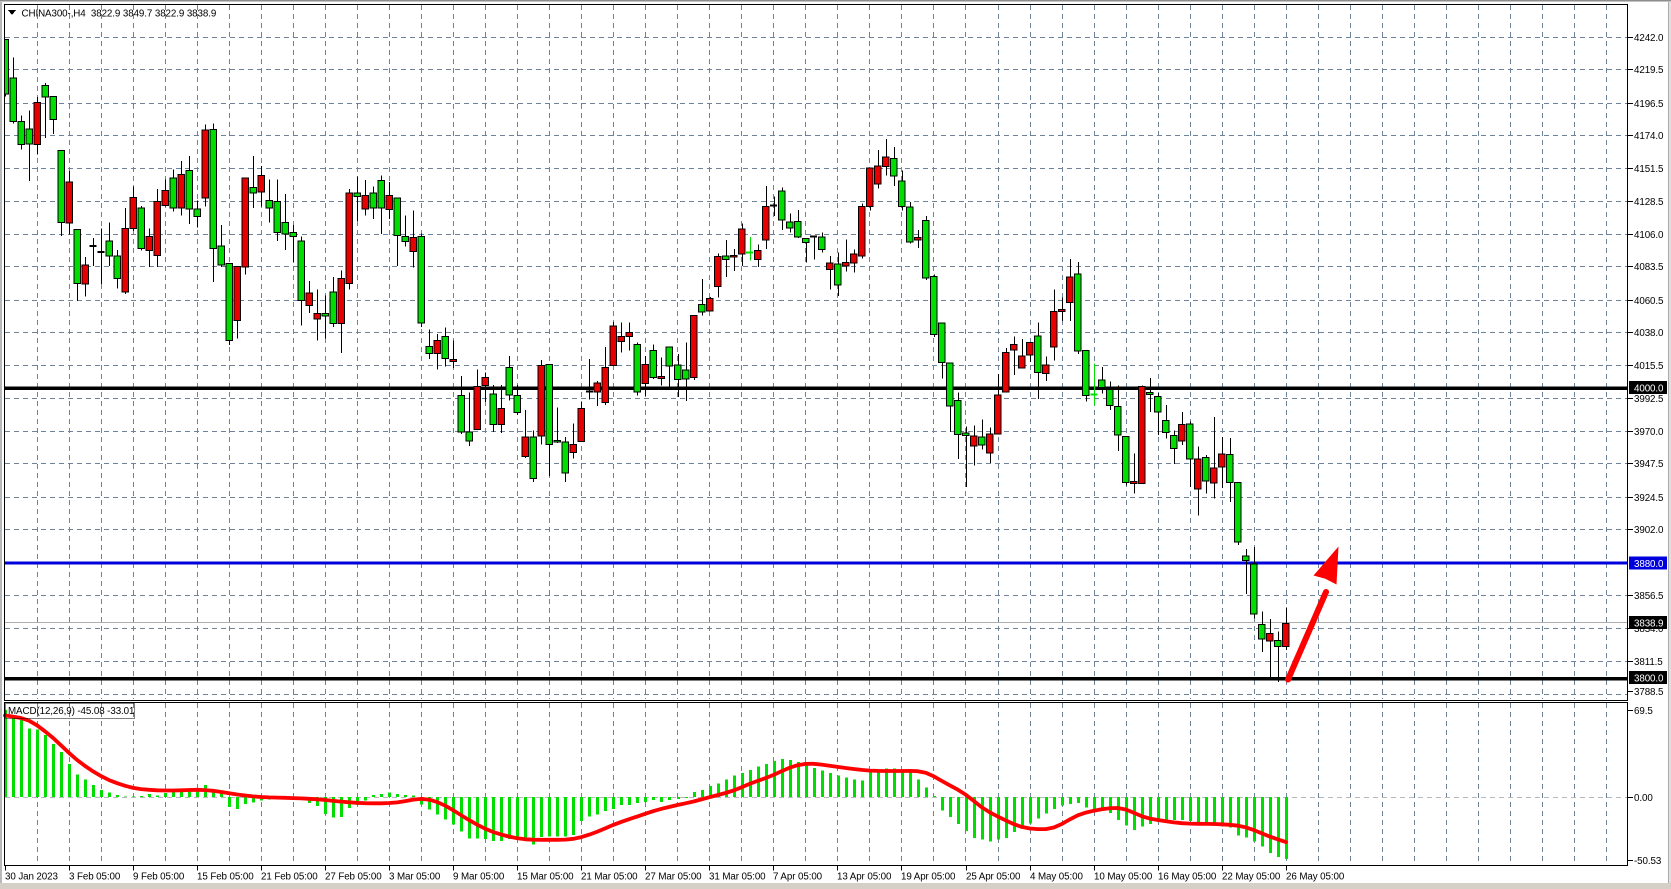  I want to click on svg-text: 31 Mar 05:00, so click(737, 877).